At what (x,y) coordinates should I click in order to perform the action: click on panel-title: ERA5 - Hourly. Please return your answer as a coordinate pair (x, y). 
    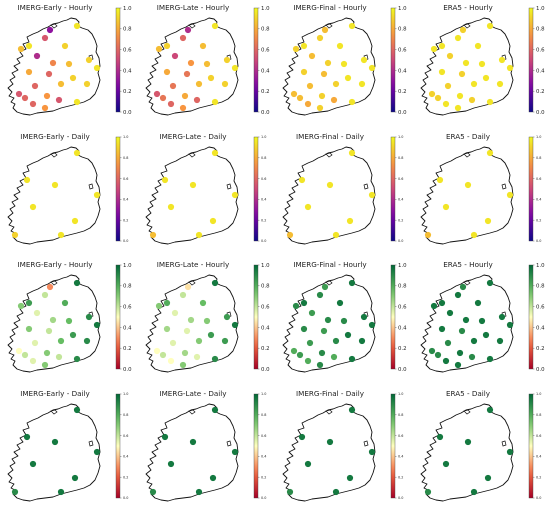
    Looking at the image, I should click on (468, 264).